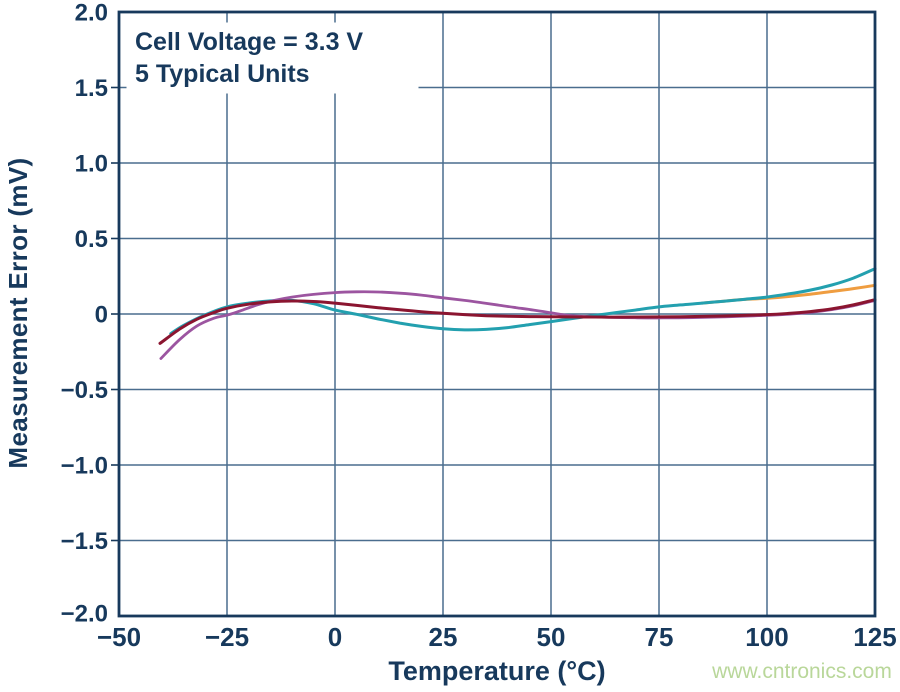  Describe the element at coordinates (84, 541) in the screenshot. I see `svg-text: −1.5` at that location.